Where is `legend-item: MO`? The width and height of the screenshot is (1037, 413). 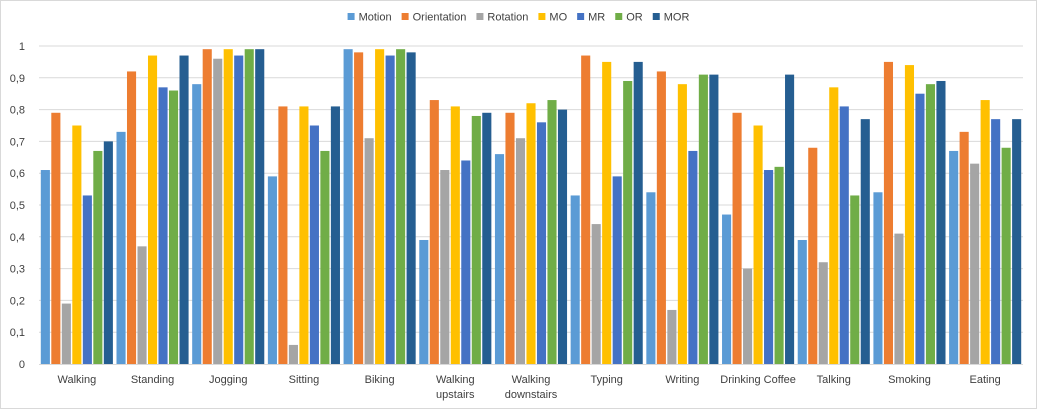 legend-item: MO is located at coordinates (553, 18).